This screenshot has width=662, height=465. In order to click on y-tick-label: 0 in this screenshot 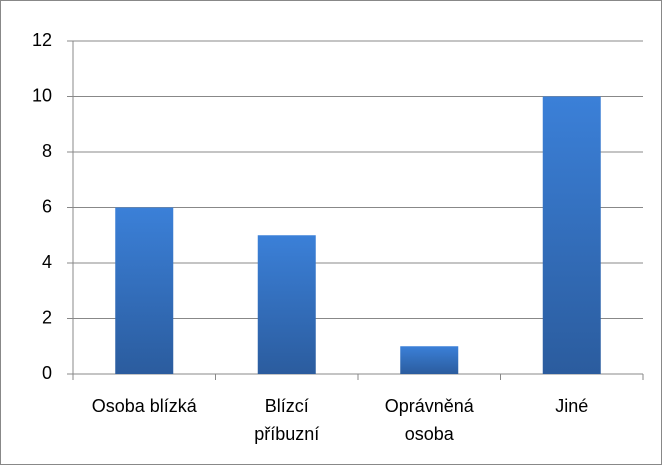, I will do `click(47, 373)`.